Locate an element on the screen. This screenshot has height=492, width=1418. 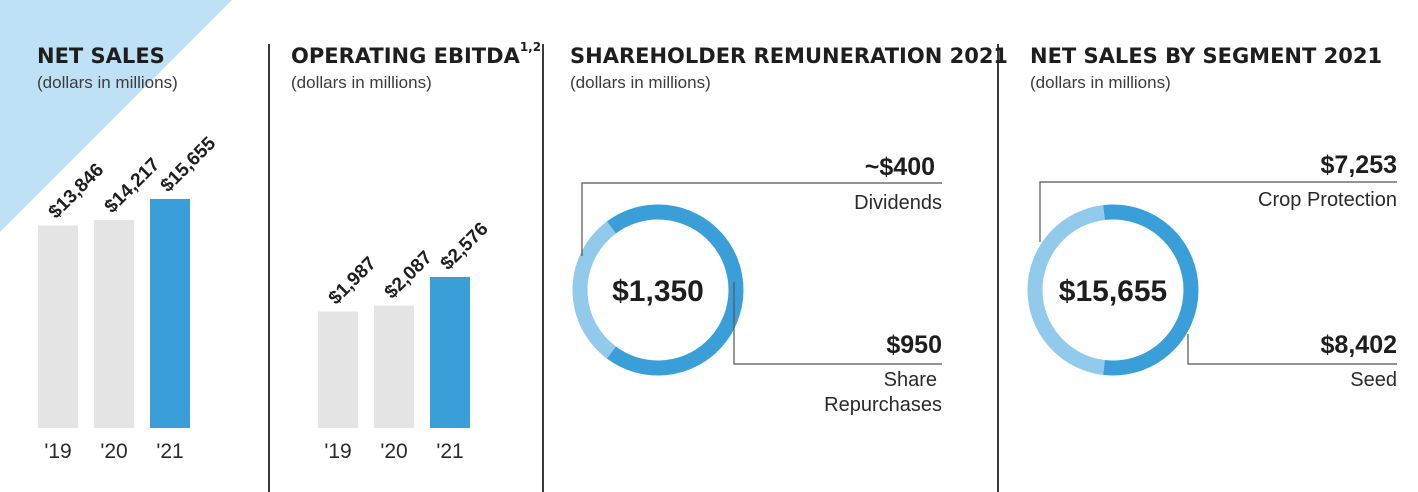
segment-slice-value: $7,253 is located at coordinates (1359, 165).